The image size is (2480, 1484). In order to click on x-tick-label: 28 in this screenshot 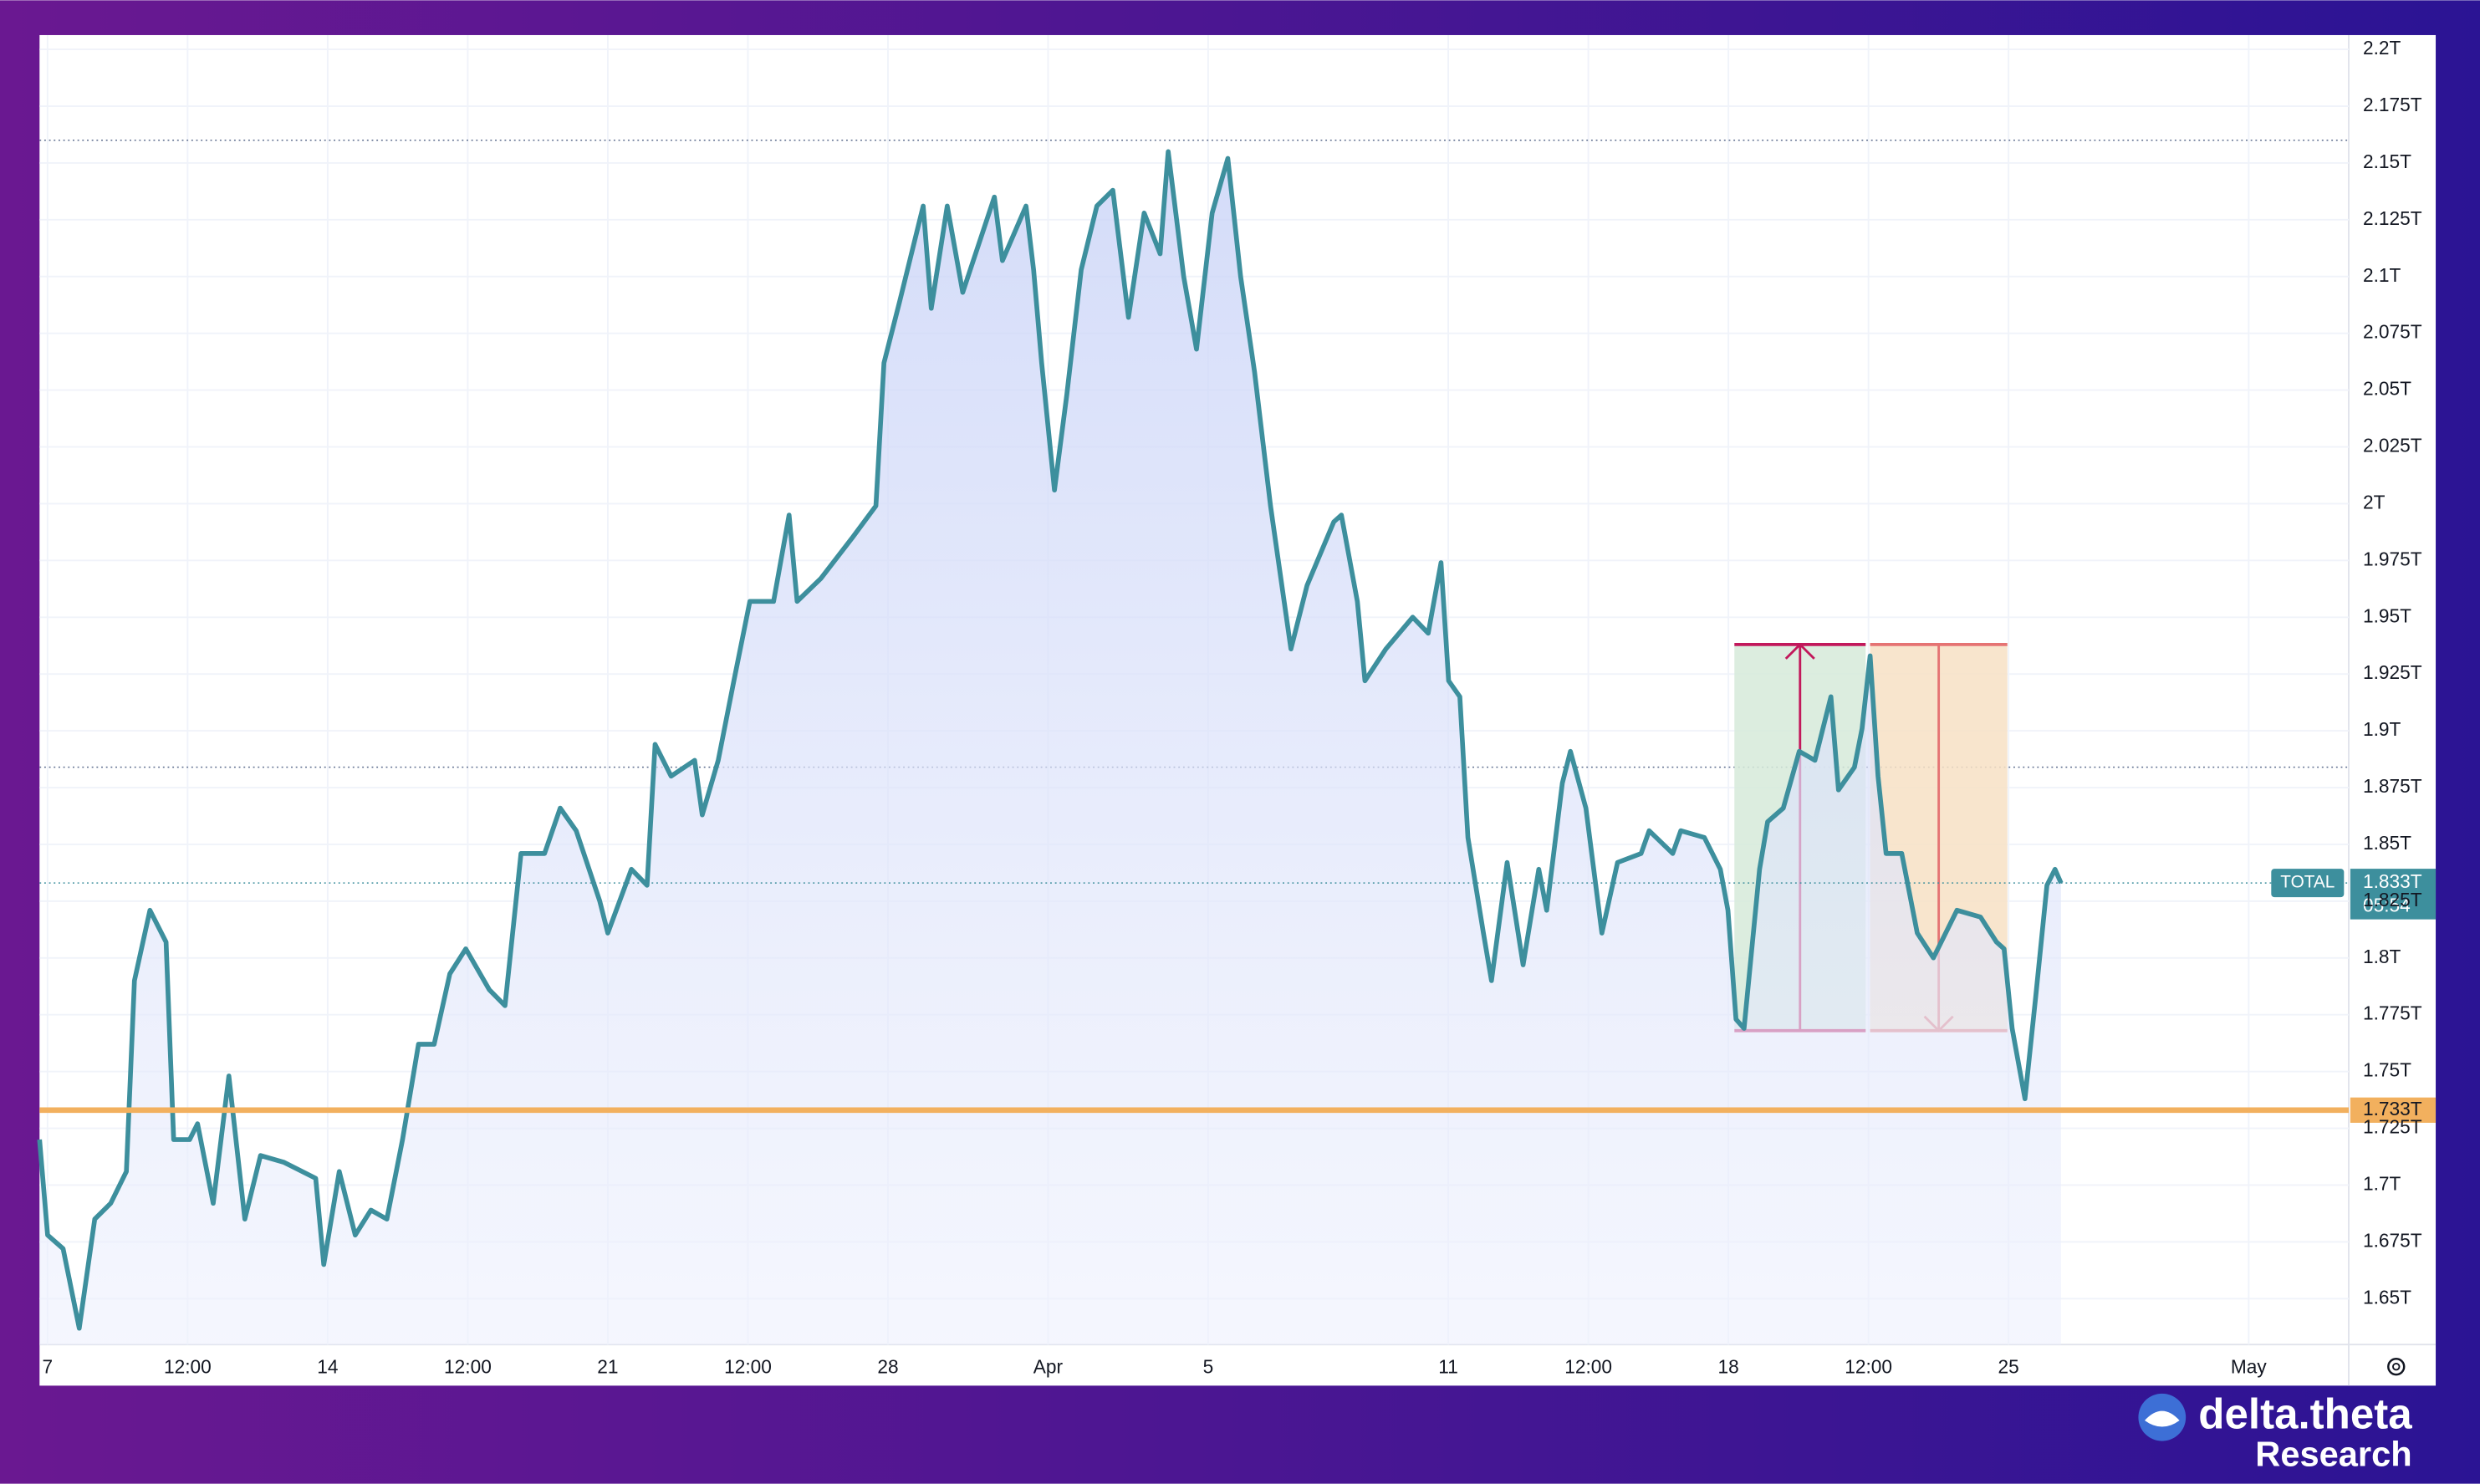, I will do `click(887, 1367)`.